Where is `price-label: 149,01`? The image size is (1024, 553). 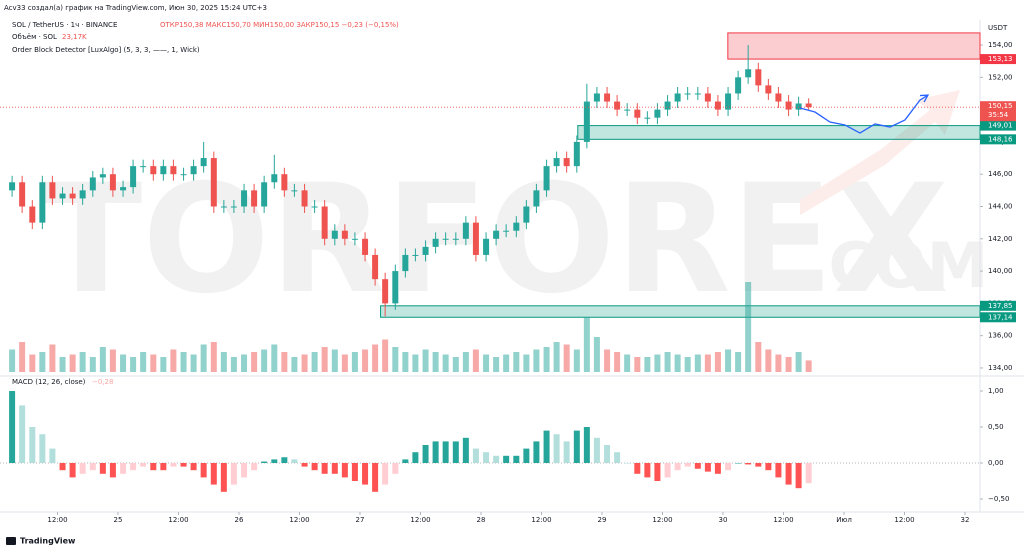
price-label: 149,01 is located at coordinates (1000, 126).